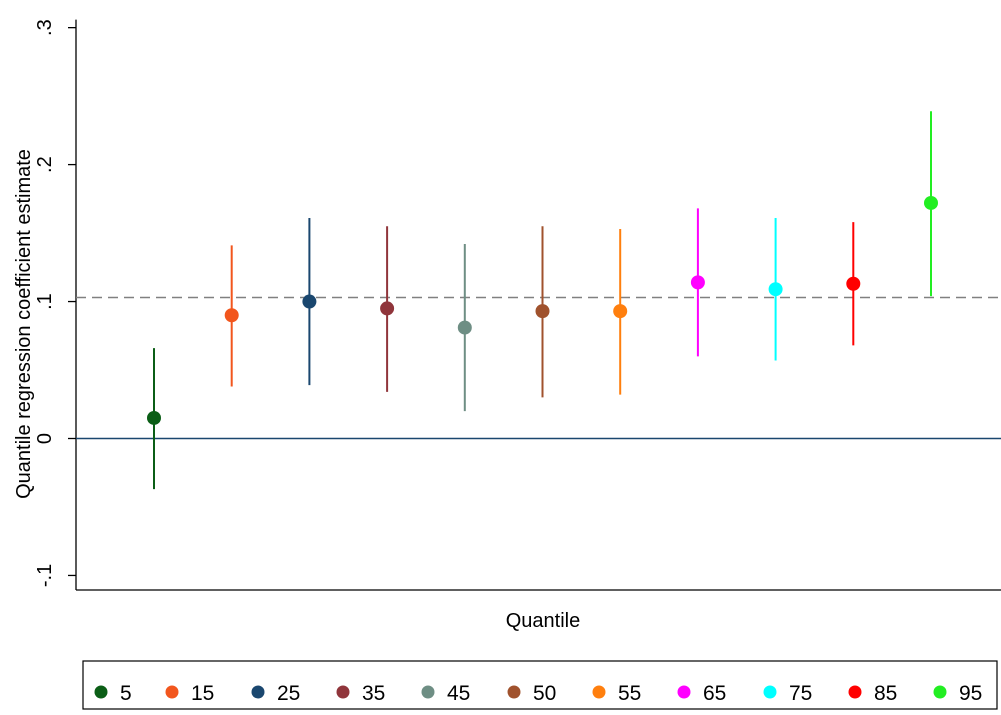 This screenshot has height=715, width=1001. What do you see at coordinates (373, 693) in the screenshot?
I see `legend-label-35: 35` at bounding box center [373, 693].